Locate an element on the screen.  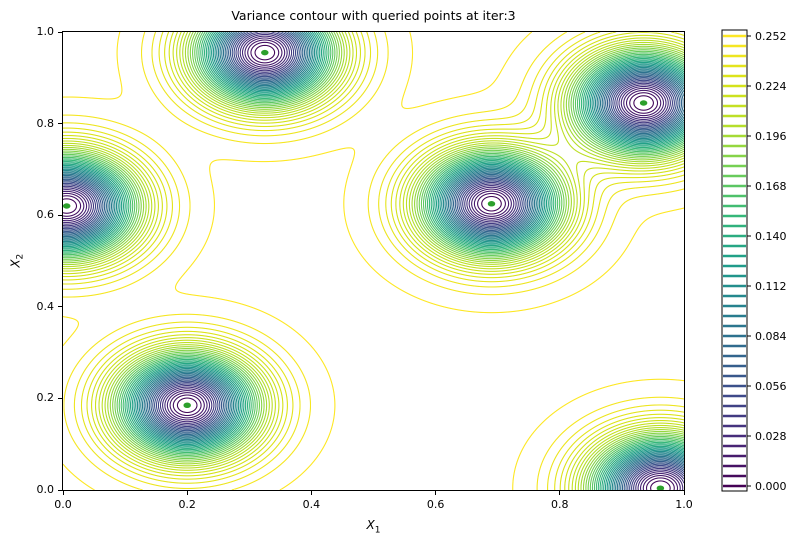
y-axis-label: X2 is located at coordinates (16, 261).